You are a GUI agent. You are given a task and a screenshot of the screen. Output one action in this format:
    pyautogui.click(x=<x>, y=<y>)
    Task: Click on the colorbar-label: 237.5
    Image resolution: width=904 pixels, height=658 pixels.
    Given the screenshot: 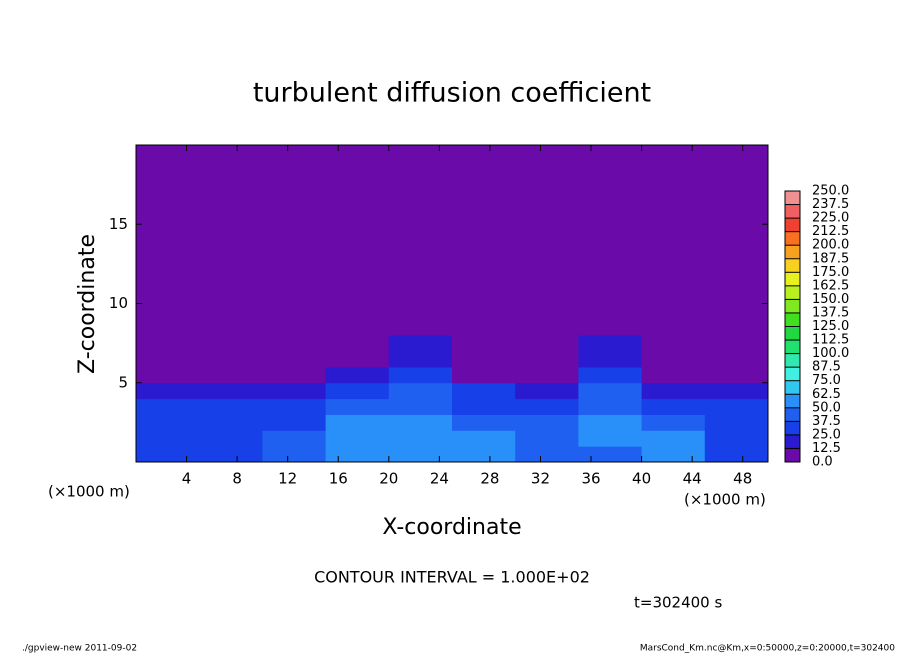 What is the action you would take?
    pyautogui.click(x=830, y=204)
    